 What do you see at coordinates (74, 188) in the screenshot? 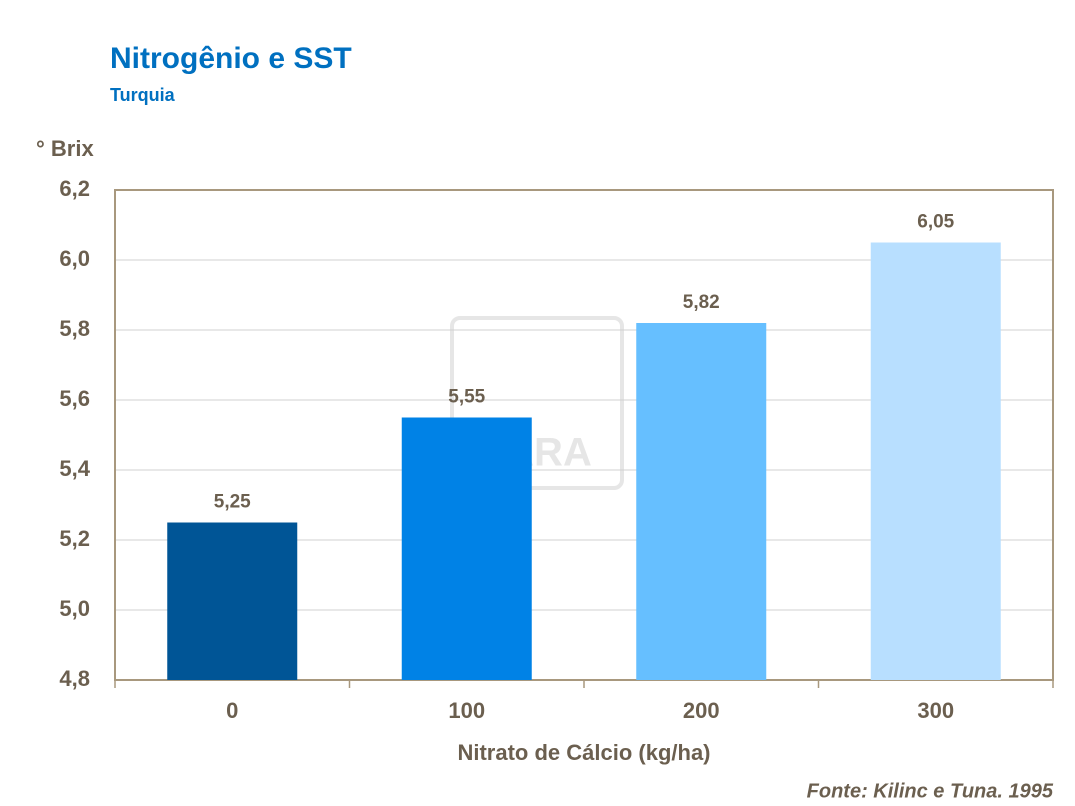
I see `y-tick-label: 6,2` at bounding box center [74, 188].